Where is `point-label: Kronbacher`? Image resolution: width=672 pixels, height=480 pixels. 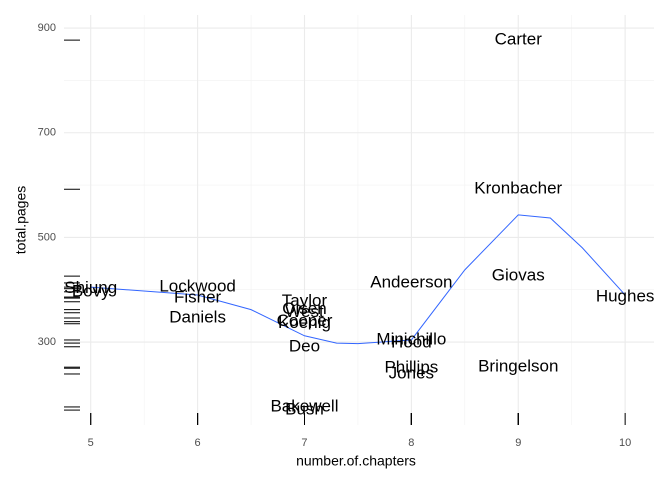
point-label: Kronbacher is located at coordinates (518, 188).